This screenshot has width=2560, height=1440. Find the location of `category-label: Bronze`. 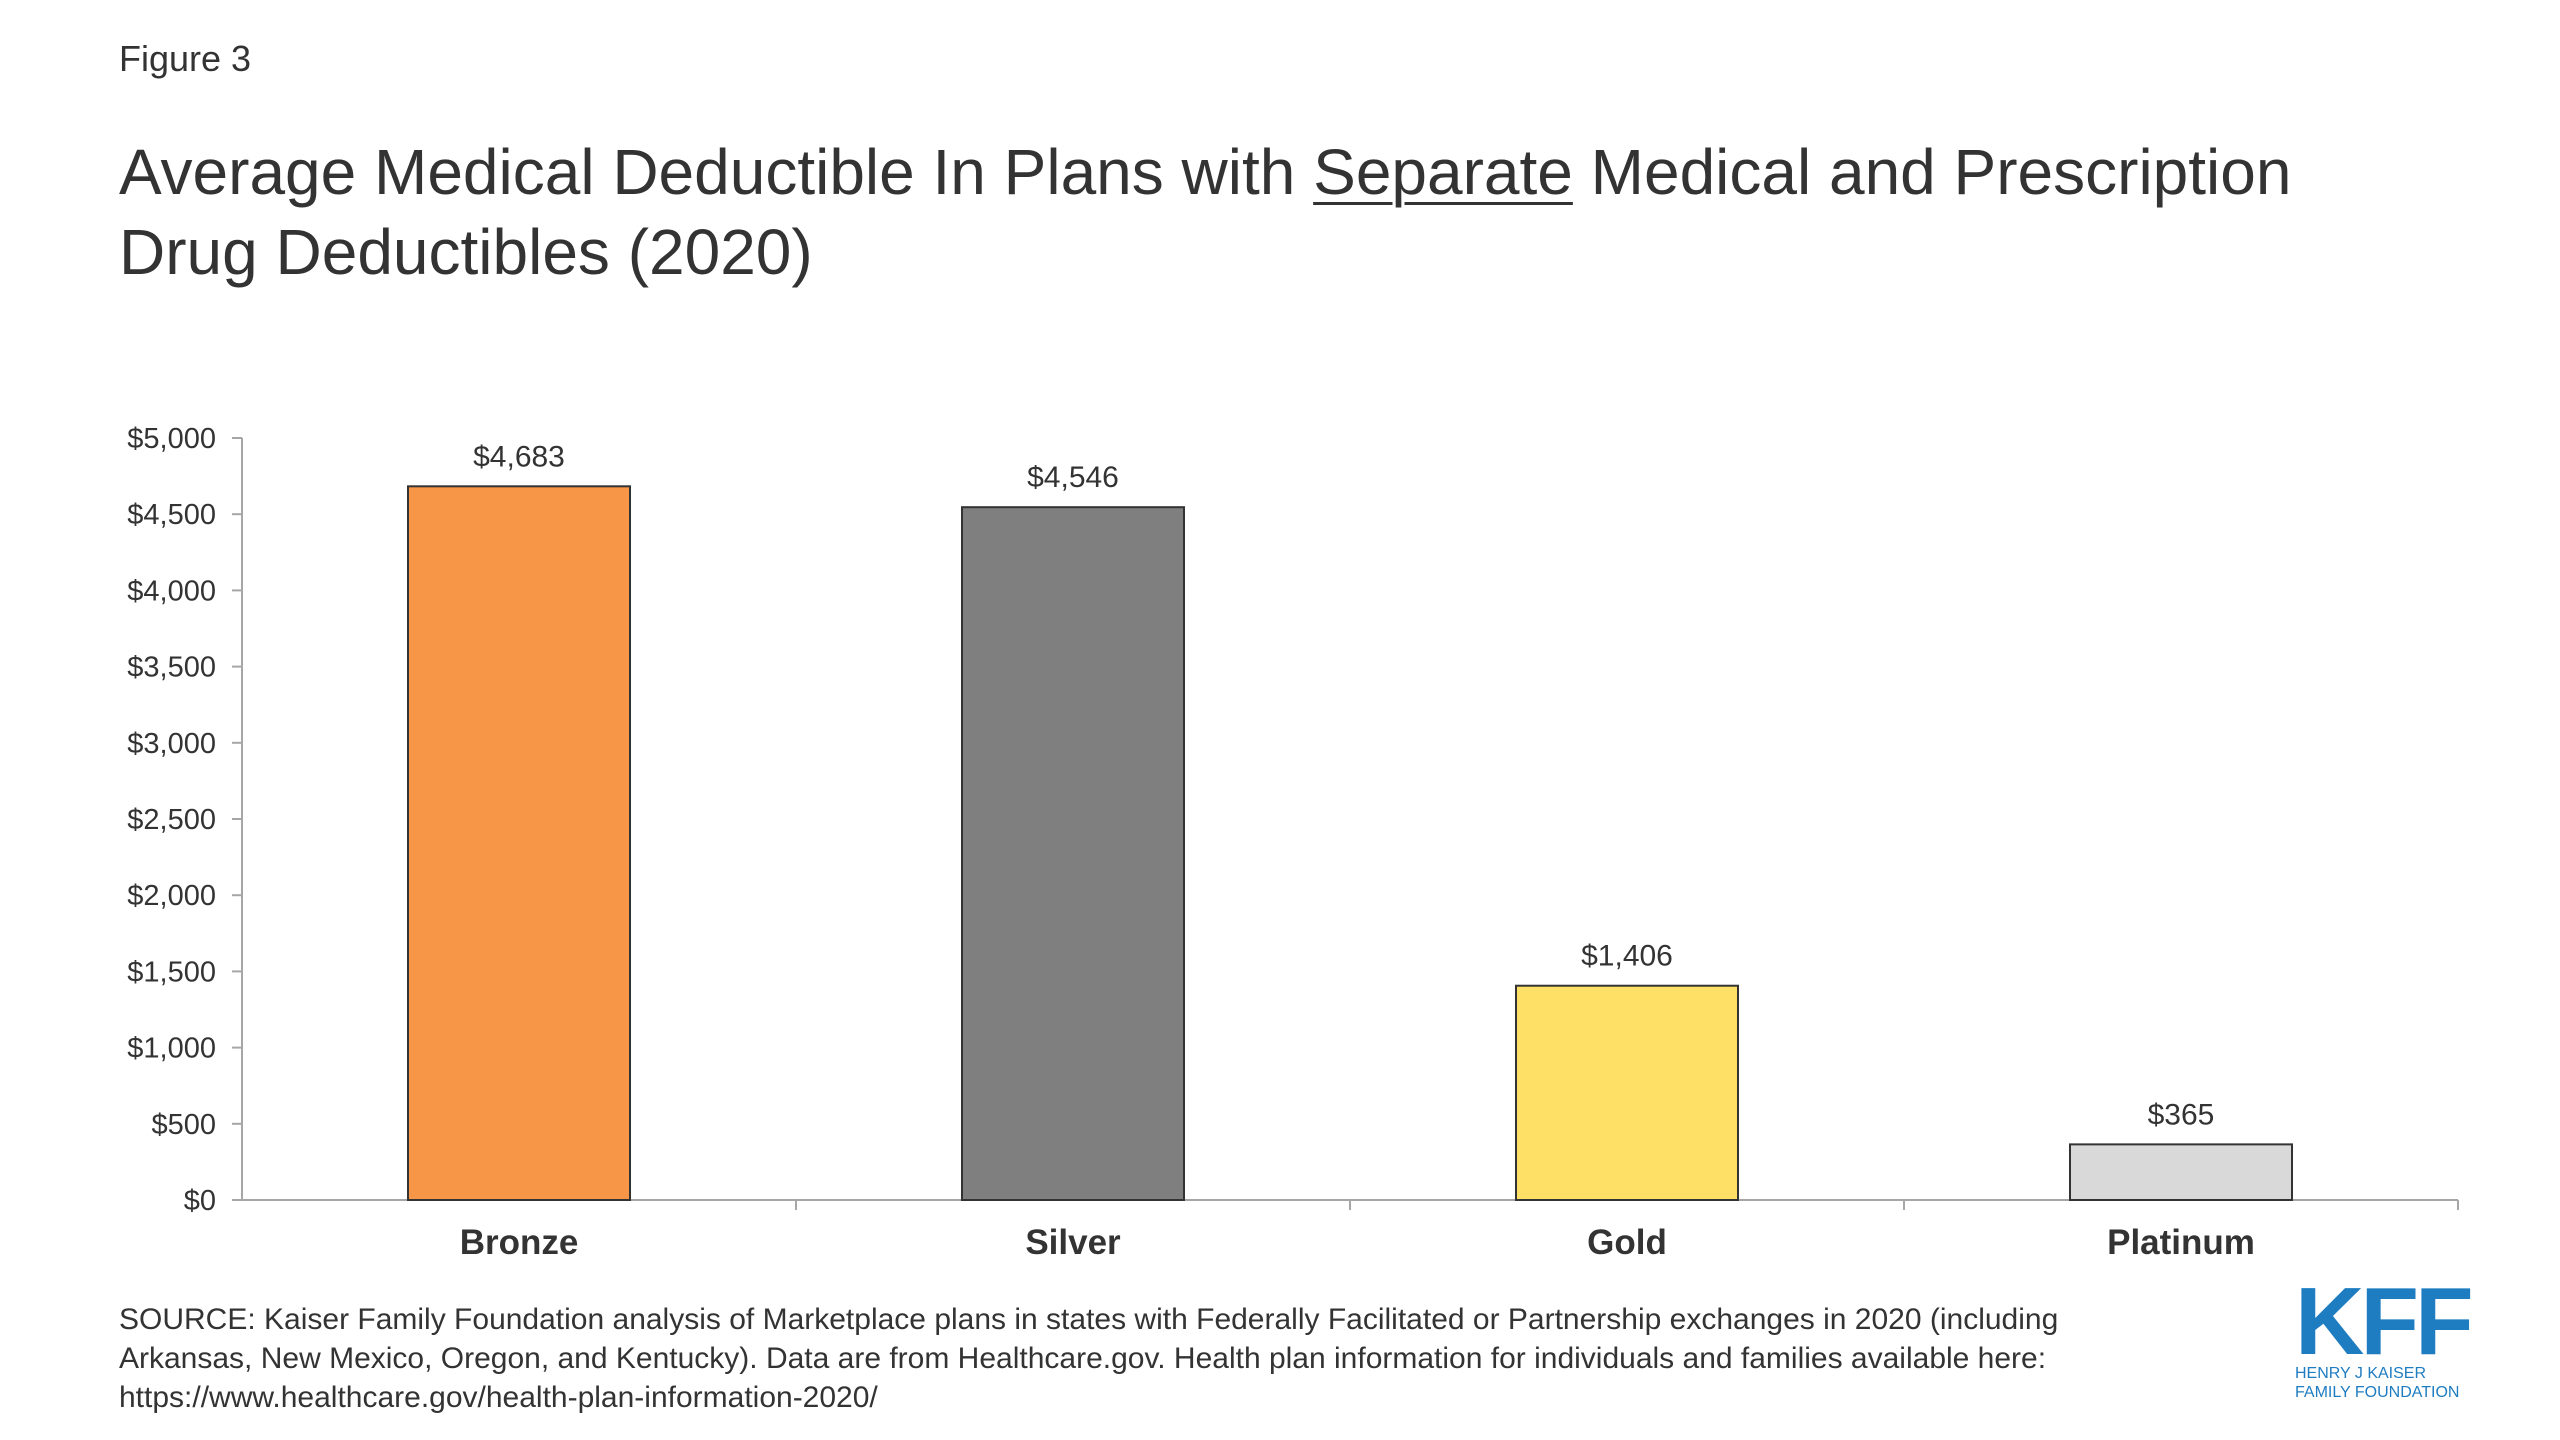

category-label: Bronze is located at coordinates (519, 1242).